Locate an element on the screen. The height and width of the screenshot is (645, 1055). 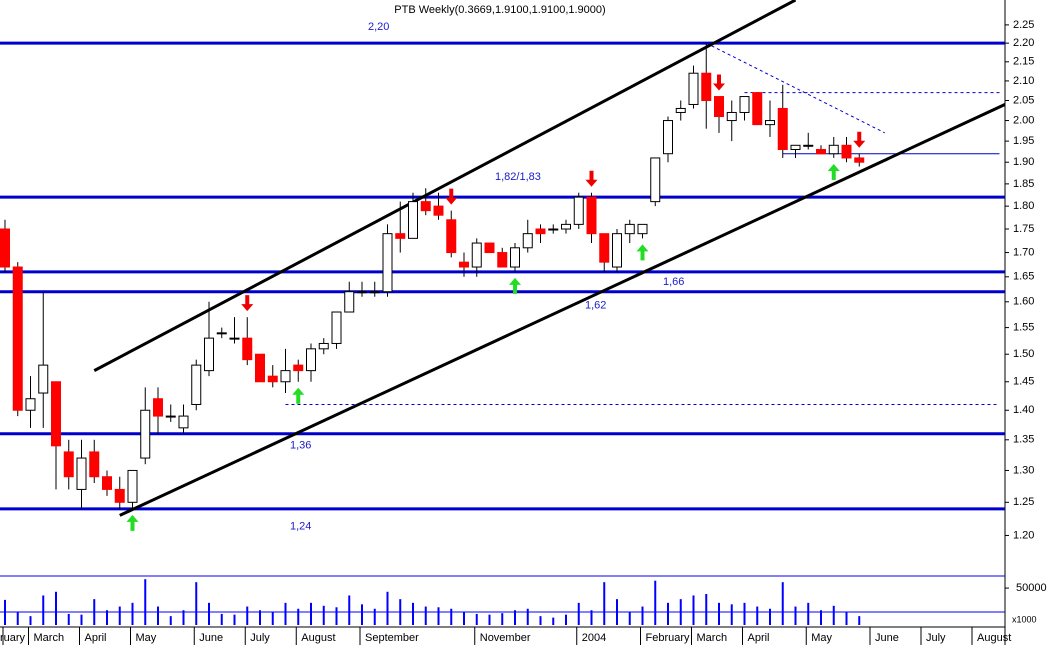
support-label: 1,36 is located at coordinates (300, 446).